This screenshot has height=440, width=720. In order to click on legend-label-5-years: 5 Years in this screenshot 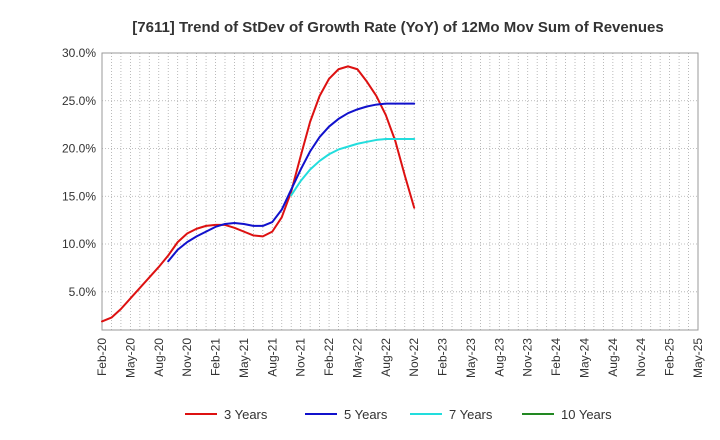, I will do `click(366, 414)`.